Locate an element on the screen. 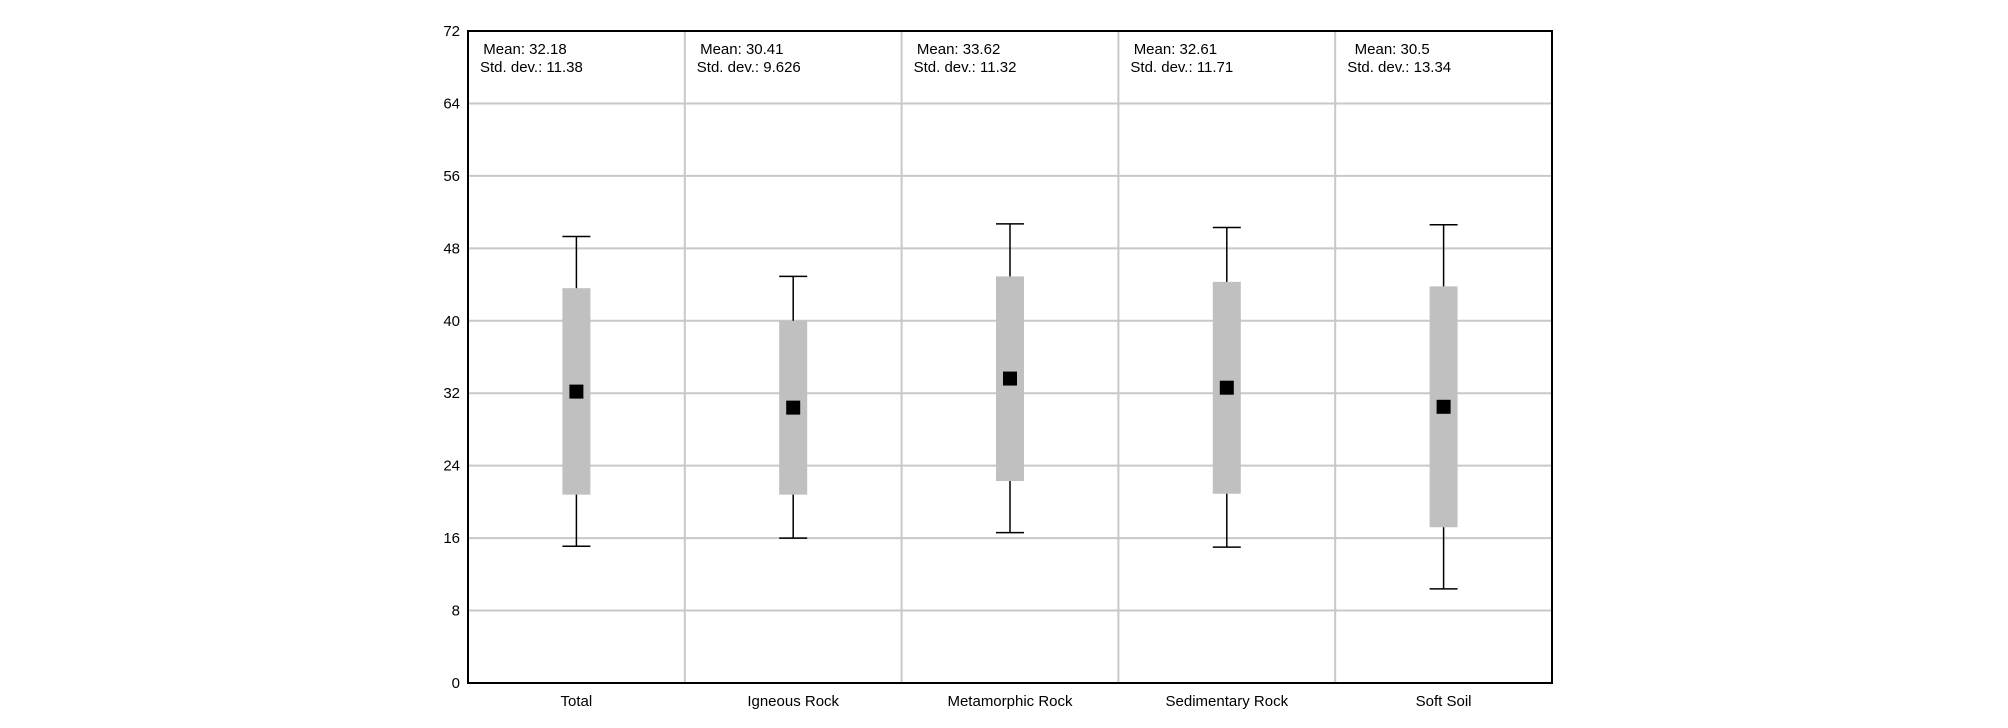  std-dev-label: Std. dev.: 11.32 is located at coordinates (965, 67).